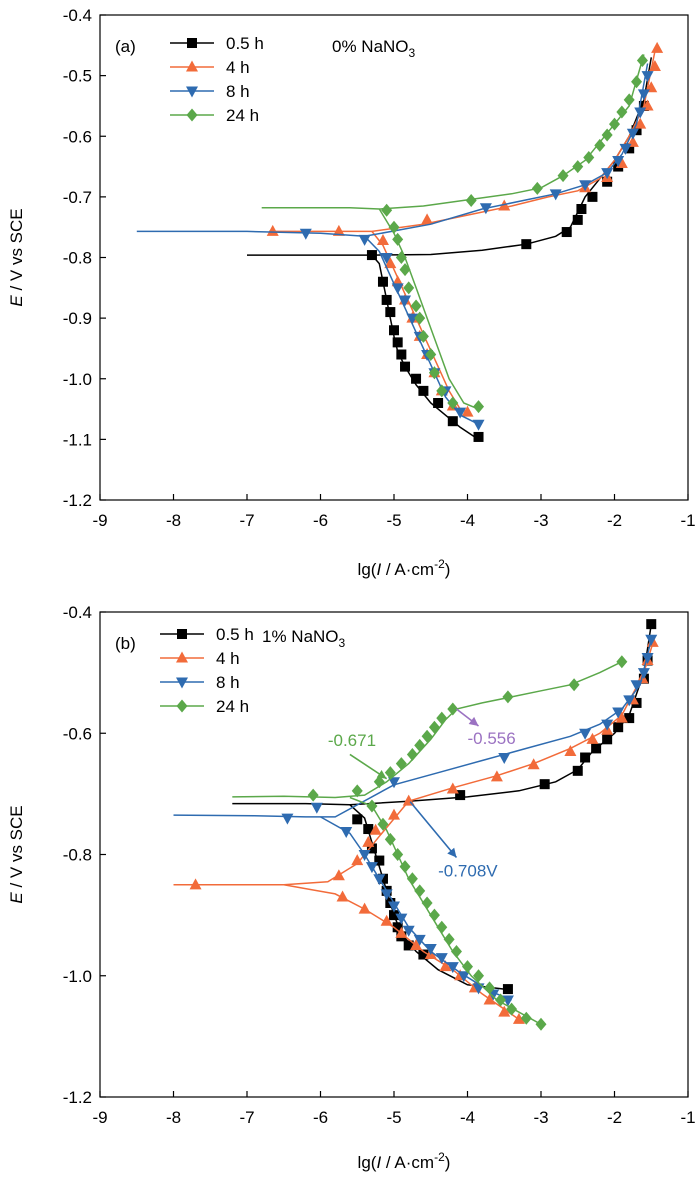 The width and height of the screenshot is (700, 1179). What do you see at coordinates (16, 257) in the screenshot?
I see `y-axis-title: E / V vs SCE` at bounding box center [16, 257].